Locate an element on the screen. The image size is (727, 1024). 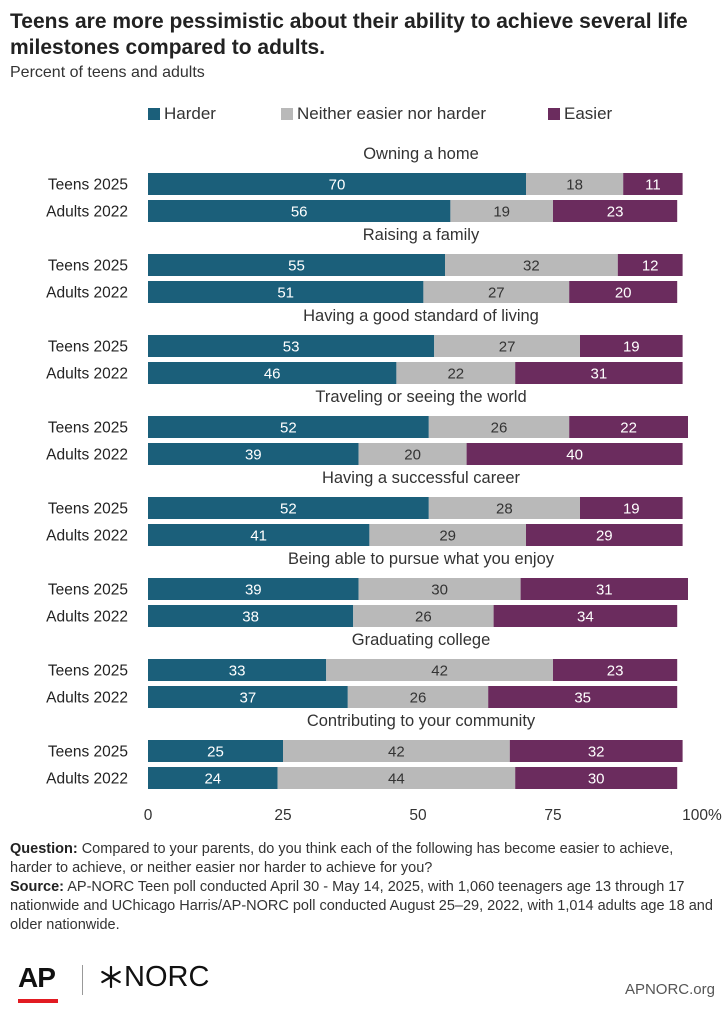
legend-swatch-easier is located at coordinates (554, 114).